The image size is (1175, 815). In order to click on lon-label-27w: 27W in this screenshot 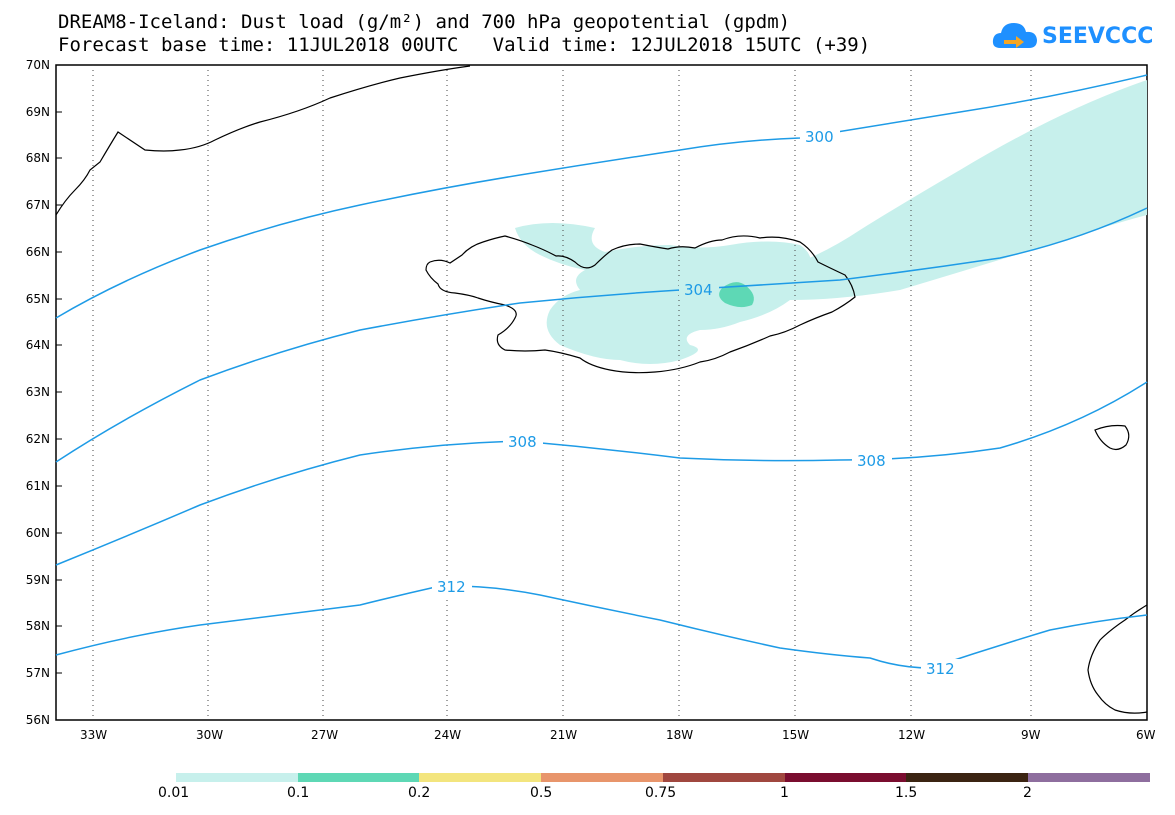, I will do `click(325, 735)`.